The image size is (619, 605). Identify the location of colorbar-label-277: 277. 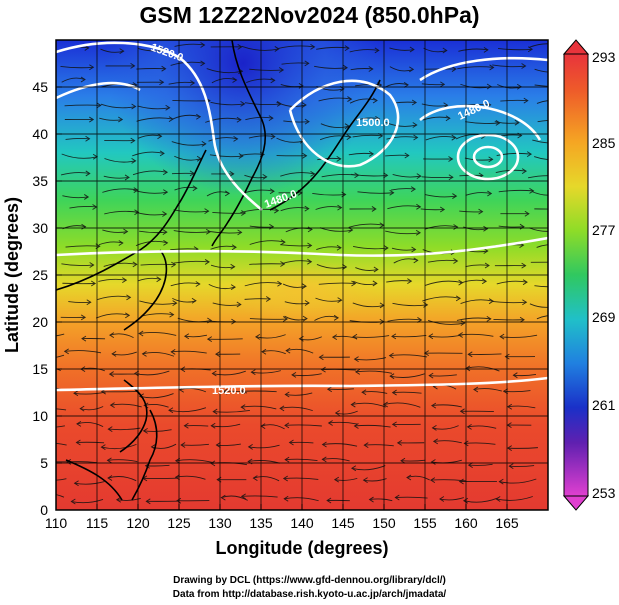
(604, 230).